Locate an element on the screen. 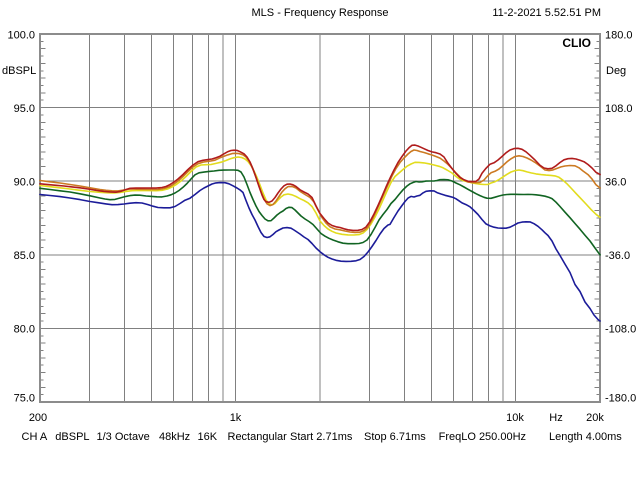 This screenshot has width=640, height=480. svg-text: 200 is located at coordinates (38, 418).